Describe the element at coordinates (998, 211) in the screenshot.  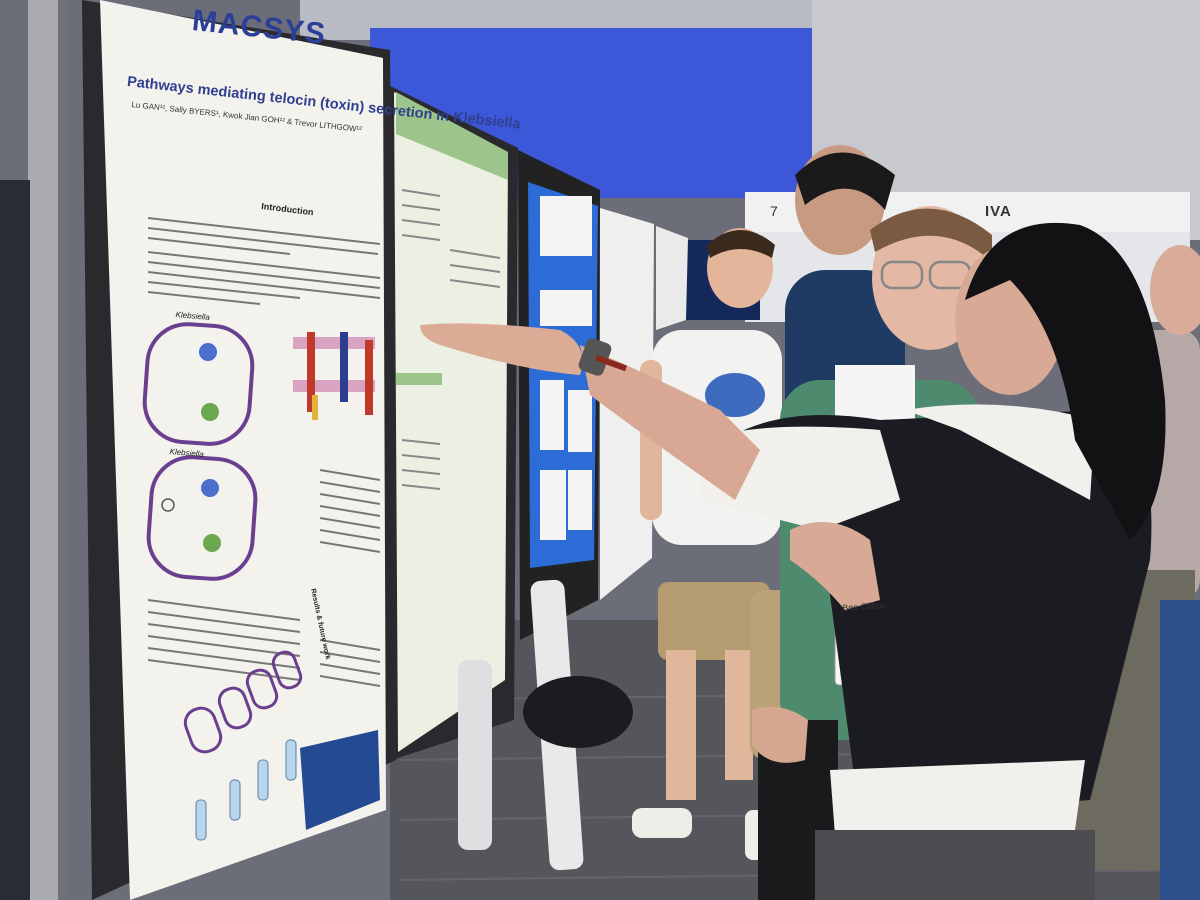
I see `booth-sign-text: IVA` at that location.